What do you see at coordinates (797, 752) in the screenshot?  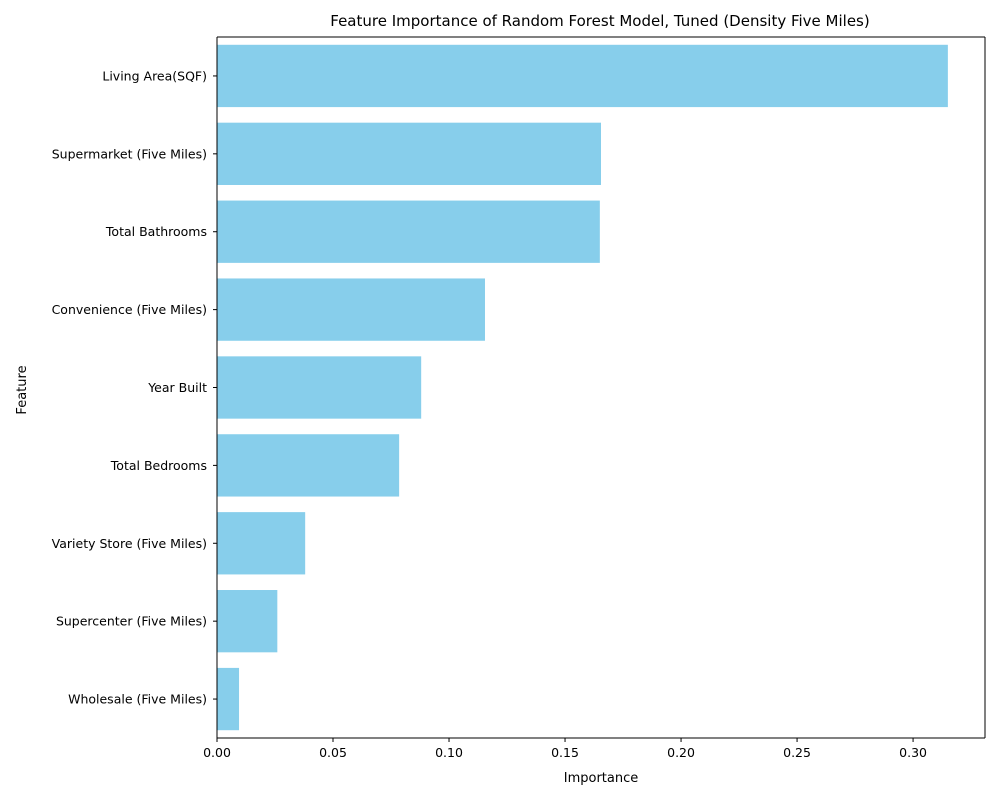 I see `x-tick-label: 0.25` at bounding box center [797, 752].